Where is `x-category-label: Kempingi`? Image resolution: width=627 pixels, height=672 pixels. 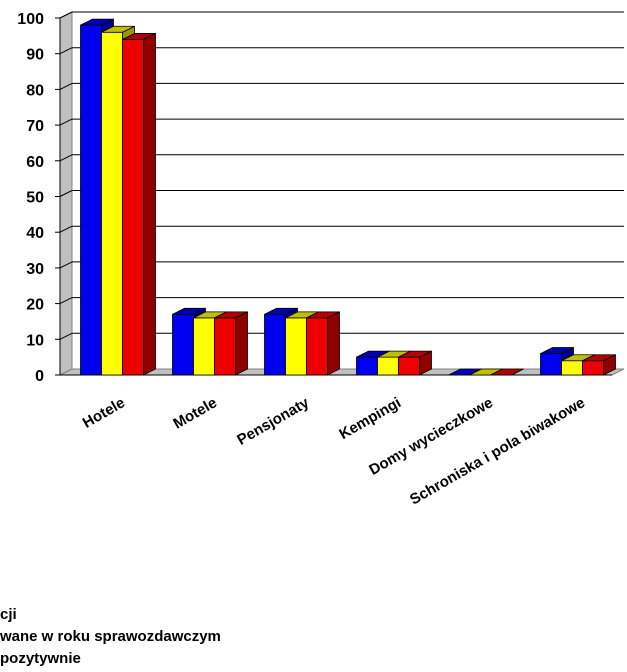 x-category-label: Kempingi is located at coordinates (370, 418).